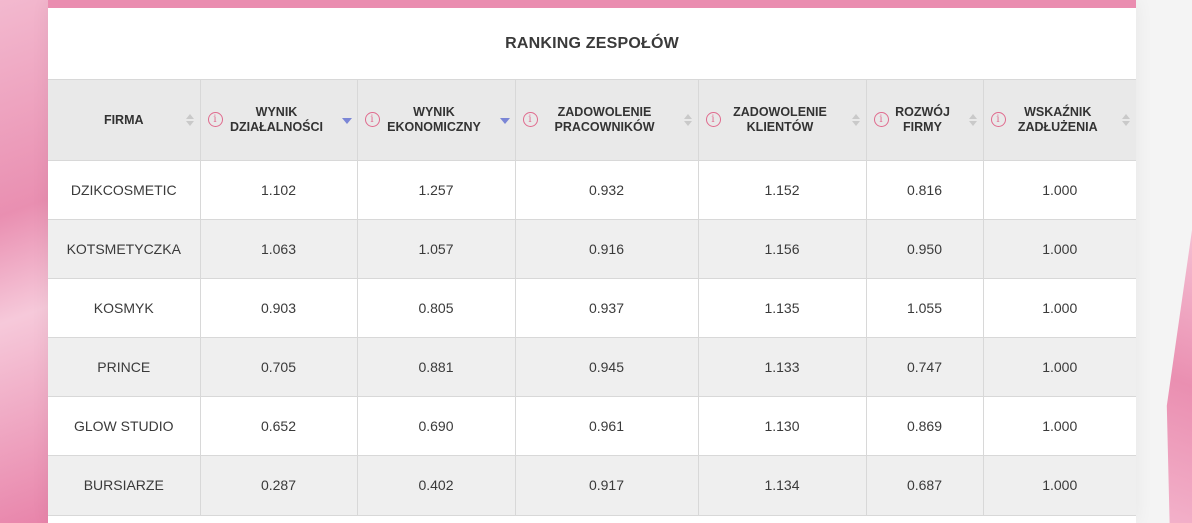 The height and width of the screenshot is (523, 1192). I want to click on score-cell: 1.055, so click(925, 308).